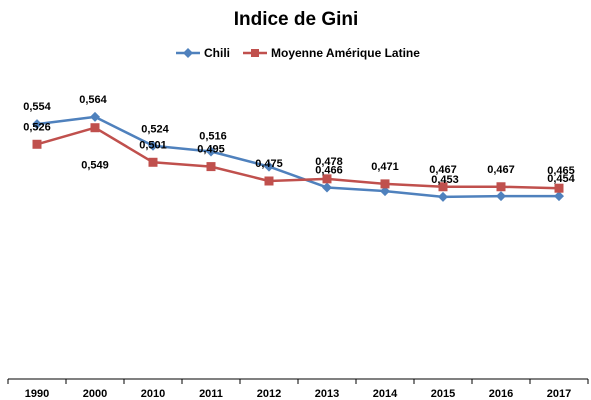 This screenshot has height=400, width=591. Describe the element at coordinates (561, 171) in the screenshot. I see `data-label: 0,465` at that location.